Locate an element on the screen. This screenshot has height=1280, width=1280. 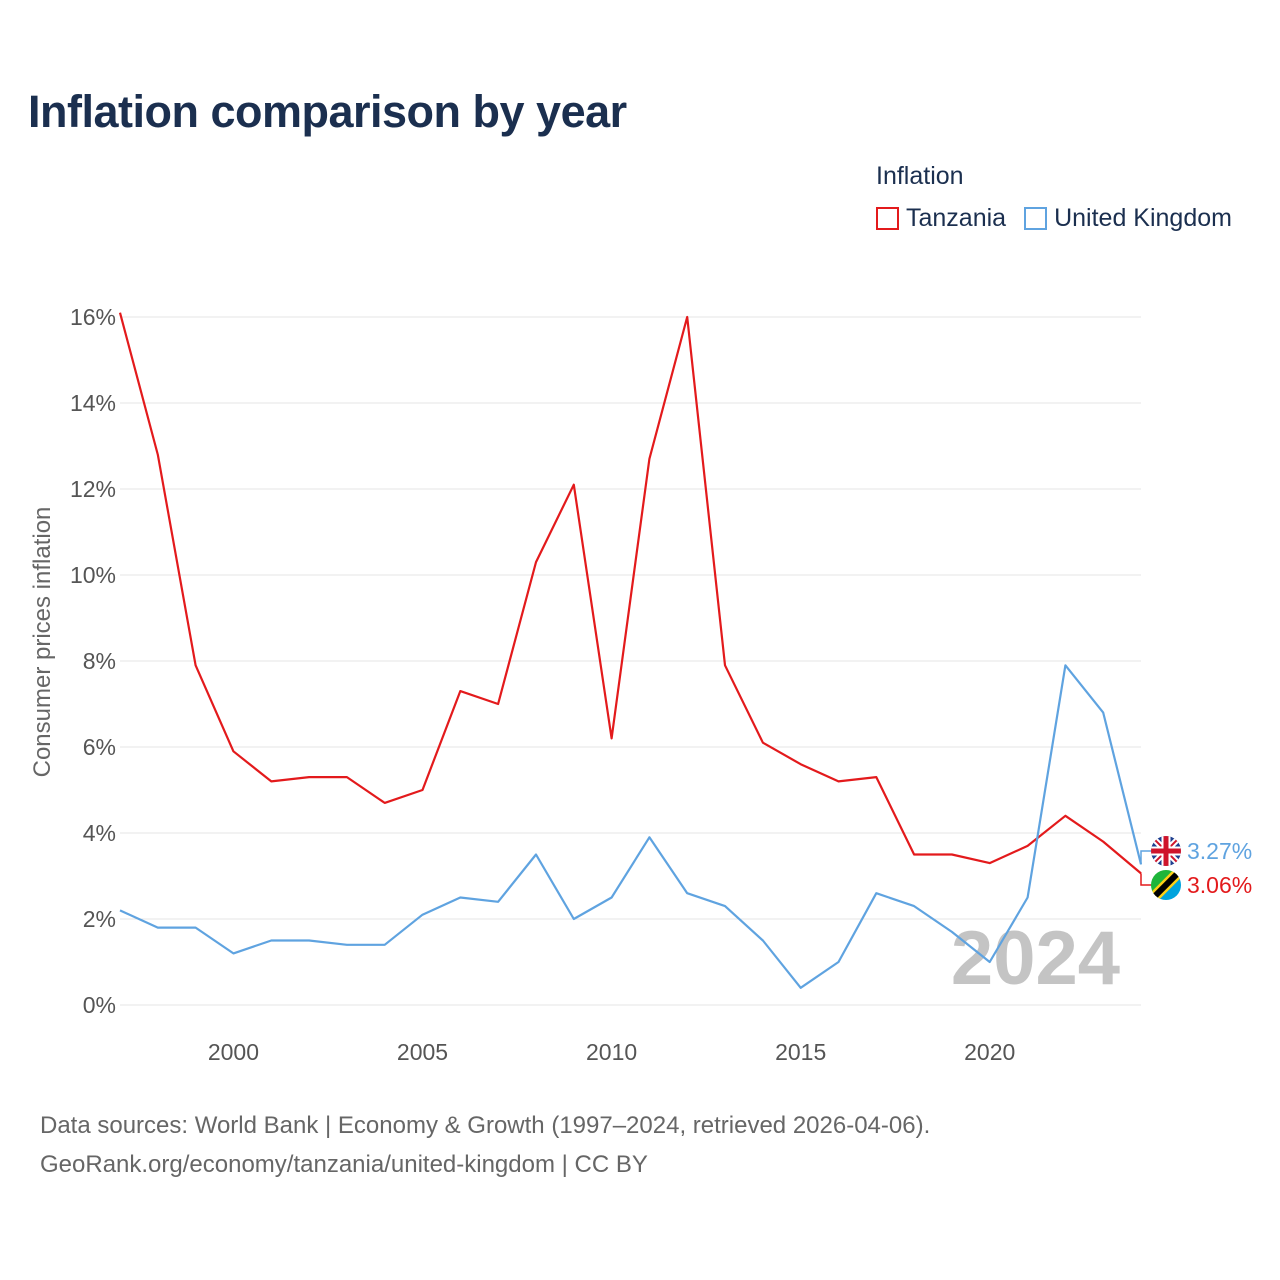
year-watermark: 2024 is located at coordinates (1035, 958).